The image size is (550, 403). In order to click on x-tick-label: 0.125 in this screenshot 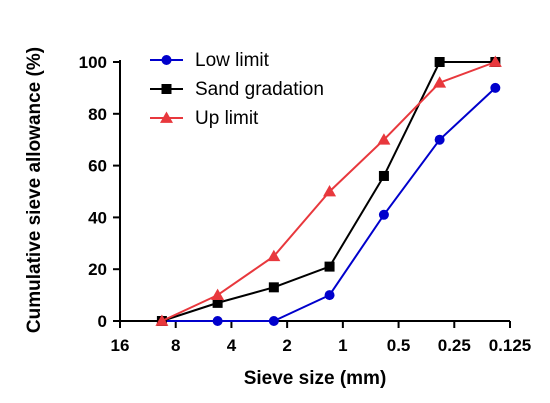, I will do `click(510, 345)`.